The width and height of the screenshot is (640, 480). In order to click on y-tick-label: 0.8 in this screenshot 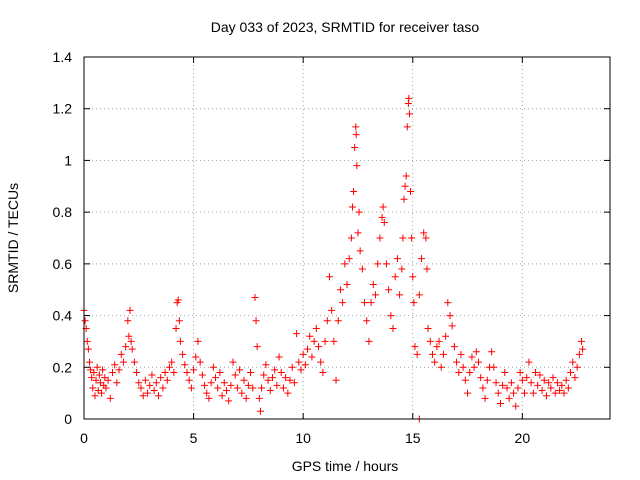, I will do `click(63, 212)`.